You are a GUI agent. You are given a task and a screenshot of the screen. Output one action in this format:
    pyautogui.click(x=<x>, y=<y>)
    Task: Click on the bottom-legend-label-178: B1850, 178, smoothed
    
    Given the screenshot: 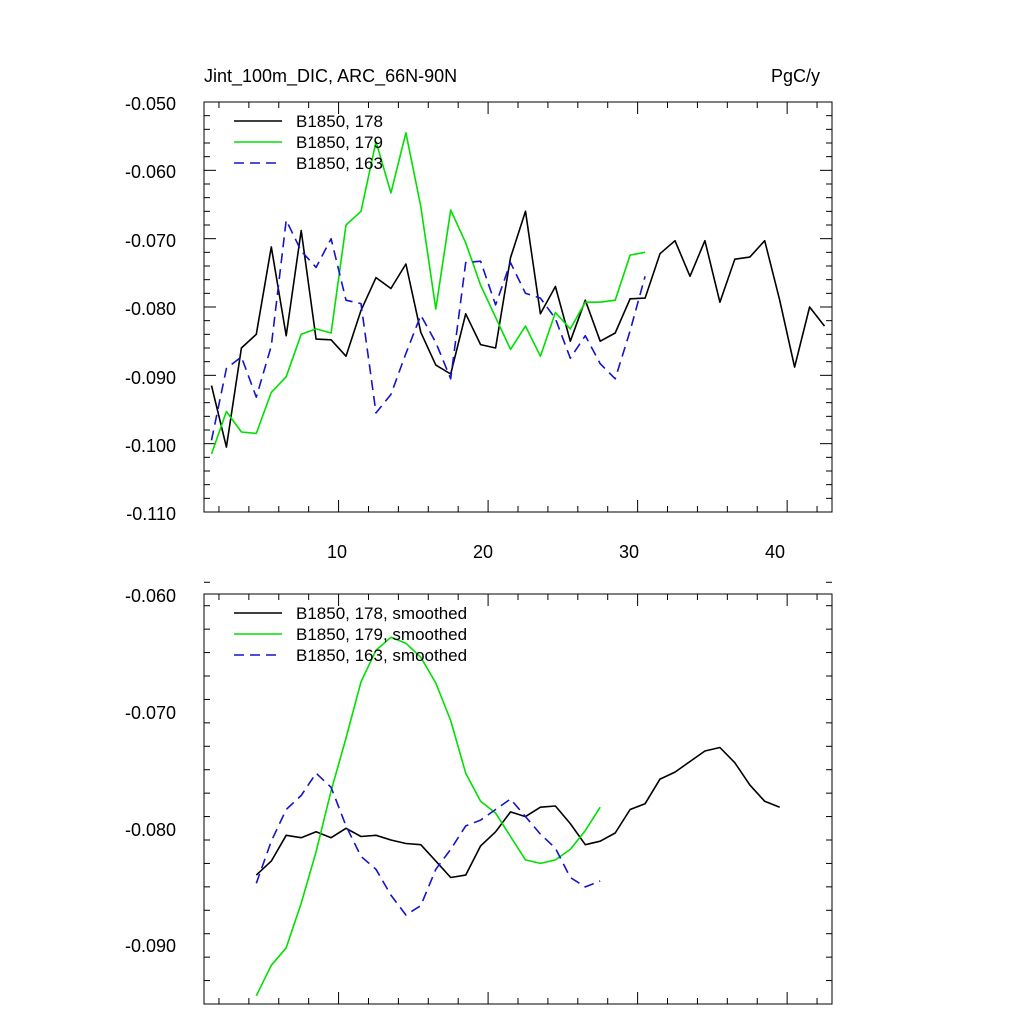 What is the action you would take?
    pyautogui.click(x=381, y=613)
    